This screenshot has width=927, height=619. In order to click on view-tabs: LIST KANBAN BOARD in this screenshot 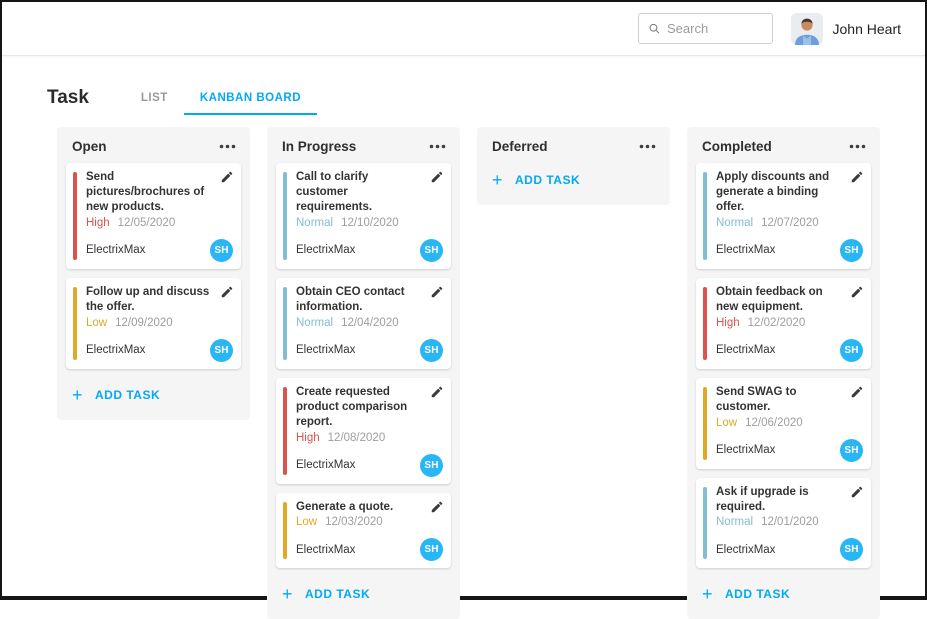, I will do `click(221, 98)`.